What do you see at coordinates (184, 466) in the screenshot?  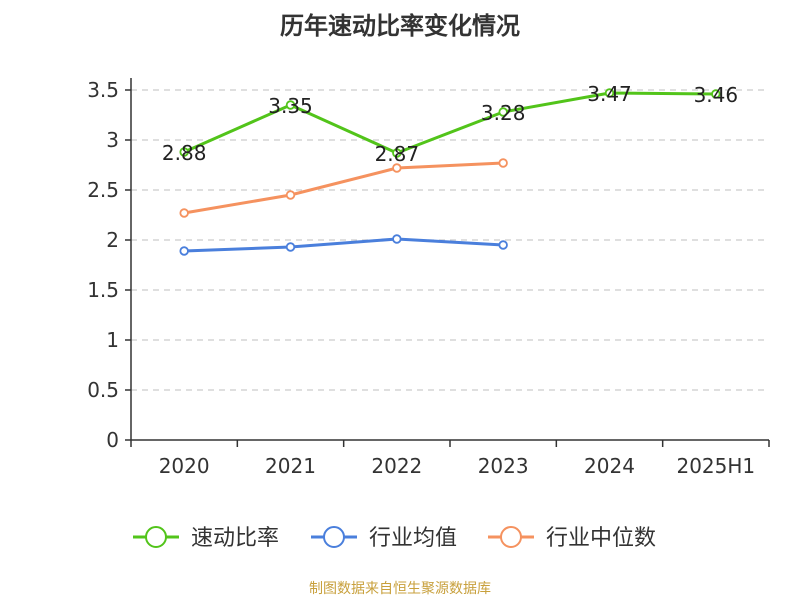 I see `x-tick-label: 2020` at bounding box center [184, 466].